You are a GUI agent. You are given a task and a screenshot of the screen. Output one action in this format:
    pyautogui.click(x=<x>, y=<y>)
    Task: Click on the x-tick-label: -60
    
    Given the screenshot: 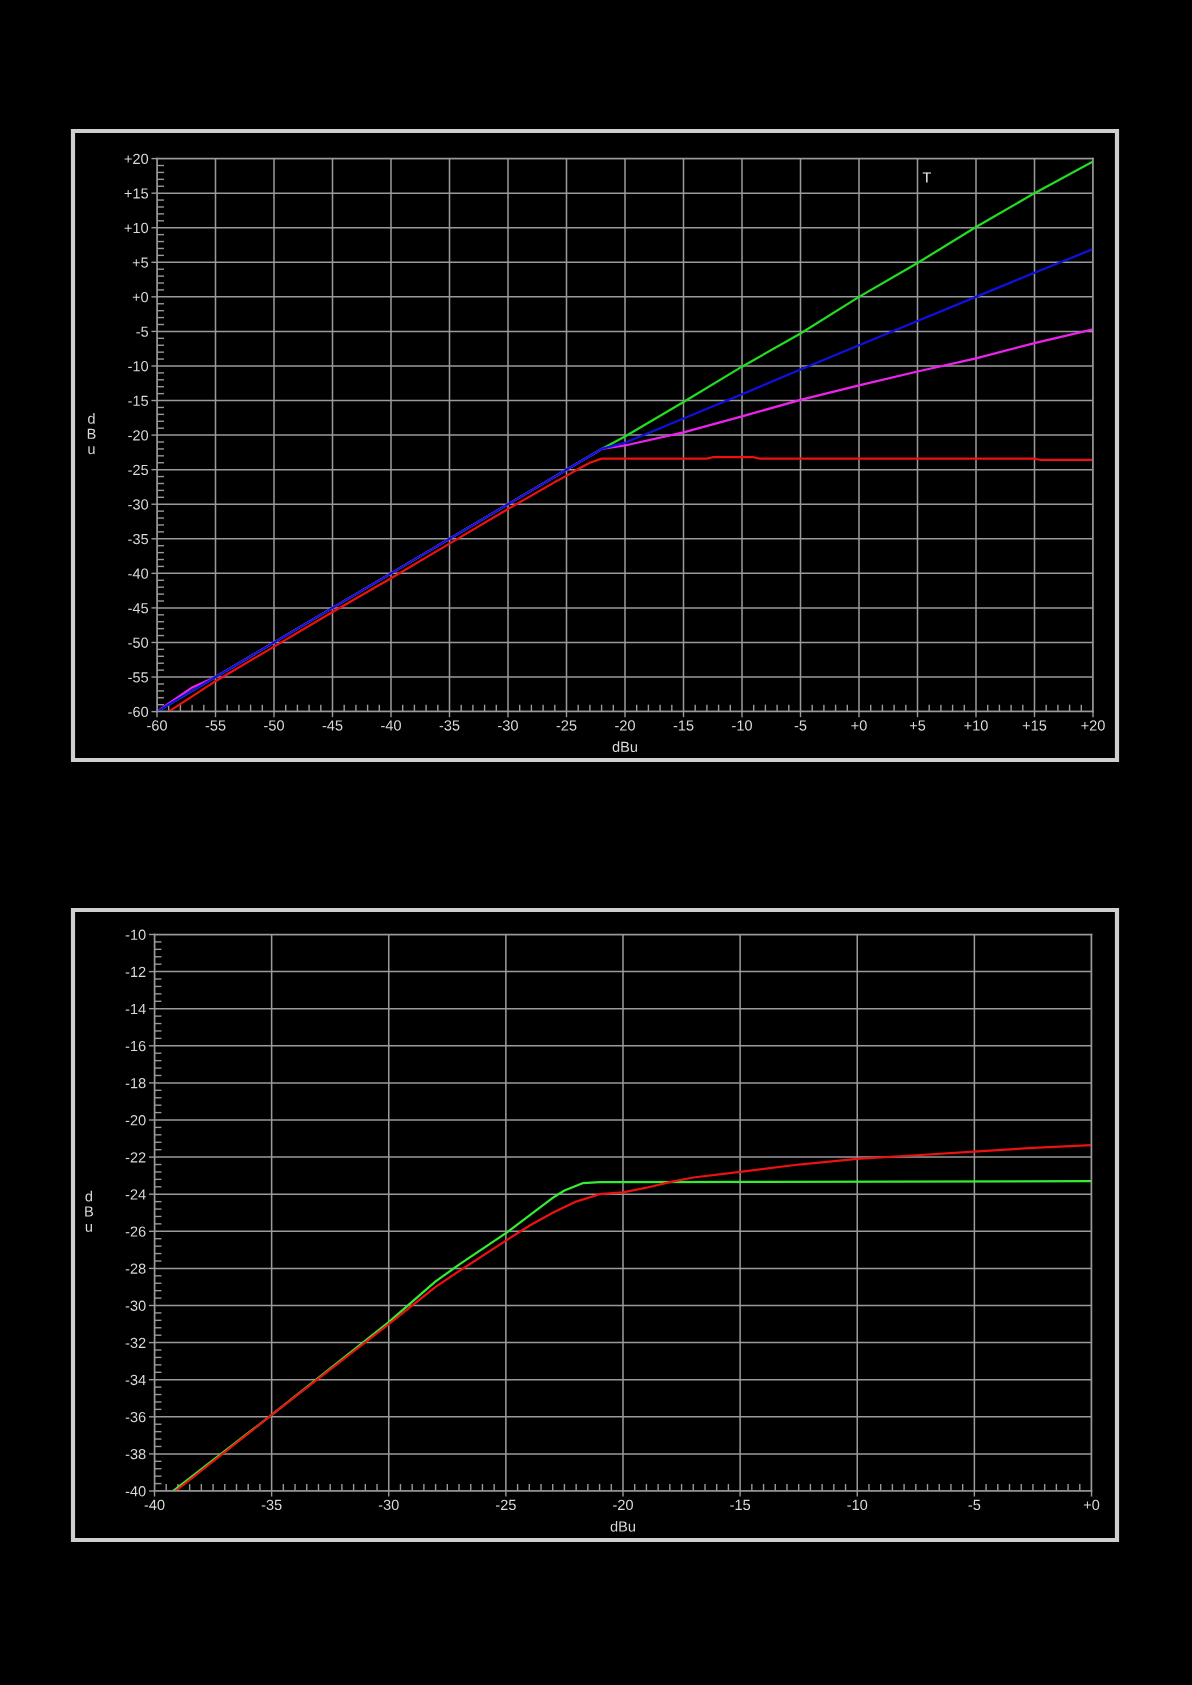 What is the action you would take?
    pyautogui.click(x=157, y=725)
    